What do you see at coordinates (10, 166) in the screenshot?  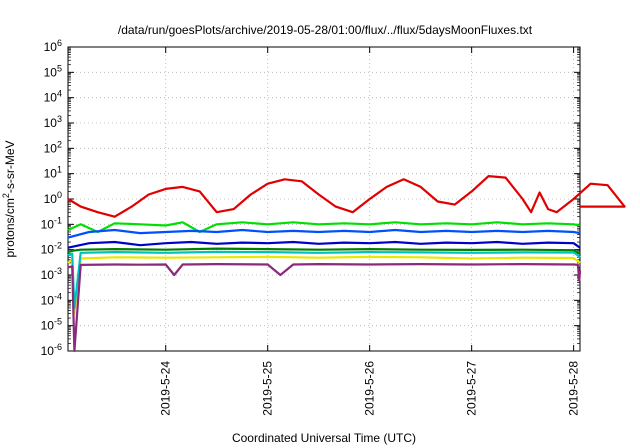 I see `y-axis-label-suffix: -s-sr-MeV` at bounding box center [10, 166].